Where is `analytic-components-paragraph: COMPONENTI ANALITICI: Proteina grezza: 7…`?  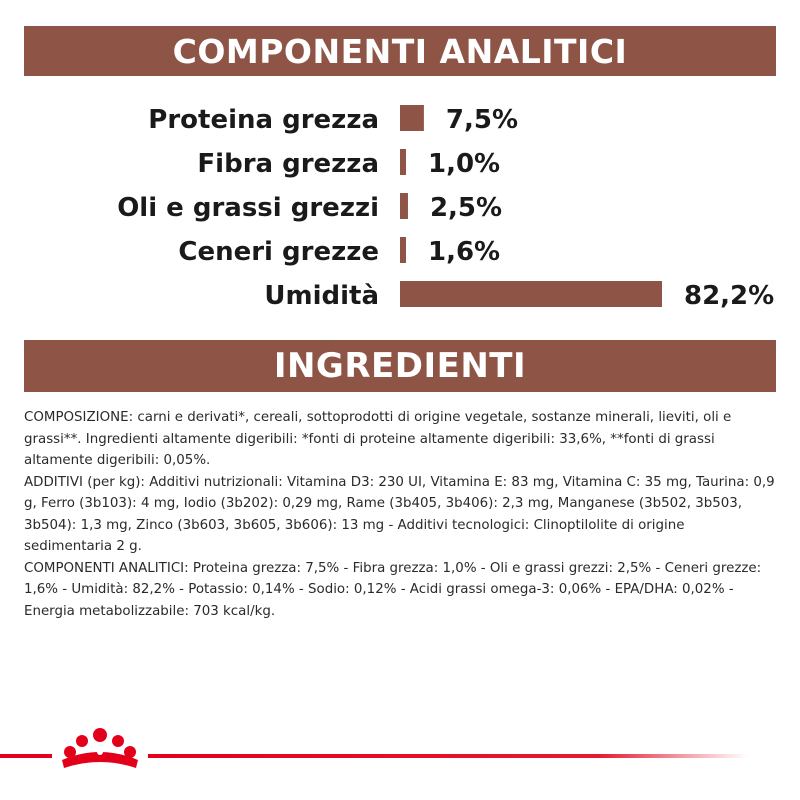
analytic-components-paragraph: COMPONENTI ANALITICI: Proteina grezza: 7… is located at coordinates (393, 589).